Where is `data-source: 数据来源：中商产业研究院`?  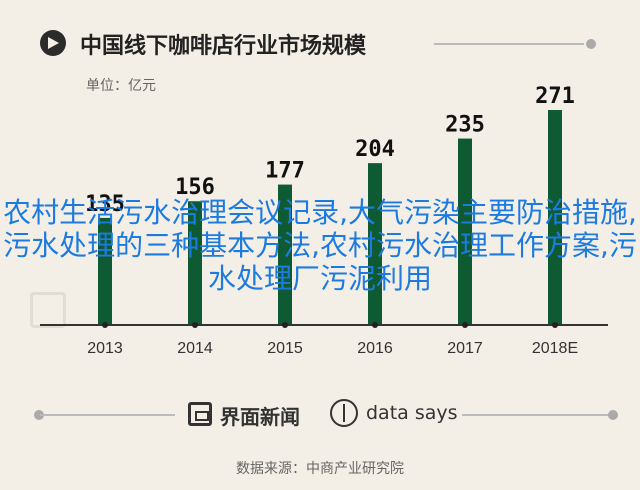
data-source: 数据来源：中商产业研究院 is located at coordinates (320, 469).